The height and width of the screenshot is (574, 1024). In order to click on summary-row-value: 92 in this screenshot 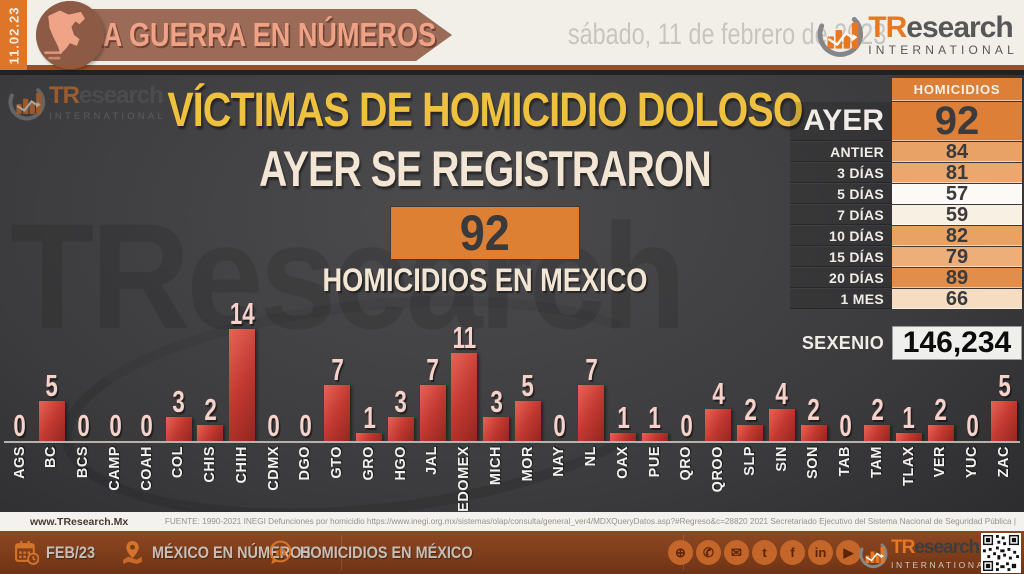, I will do `click(957, 121)`.